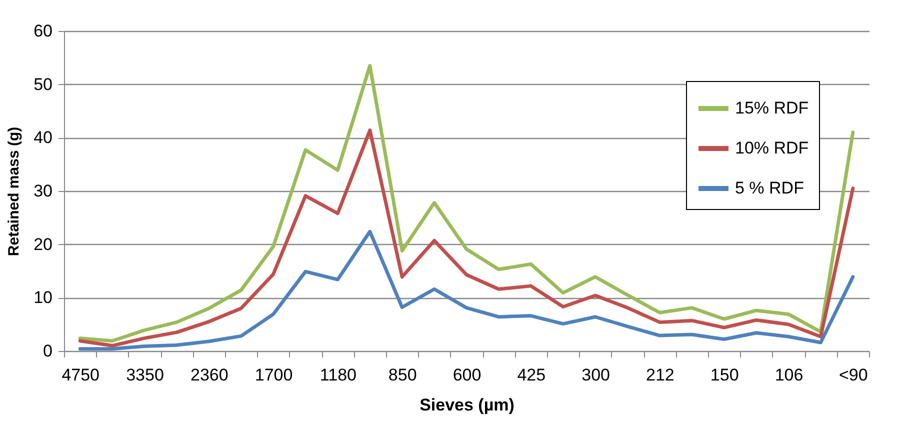 The image size is (922, 447). Describe the element at coordinates (402, 375) in the screenshot. I see `x-tick-label: 850` at that location.